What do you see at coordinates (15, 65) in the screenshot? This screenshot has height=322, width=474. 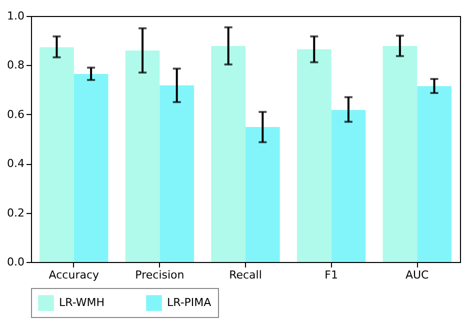 I see `y-tick-label: 0.8` at bounding box center [15, 65].